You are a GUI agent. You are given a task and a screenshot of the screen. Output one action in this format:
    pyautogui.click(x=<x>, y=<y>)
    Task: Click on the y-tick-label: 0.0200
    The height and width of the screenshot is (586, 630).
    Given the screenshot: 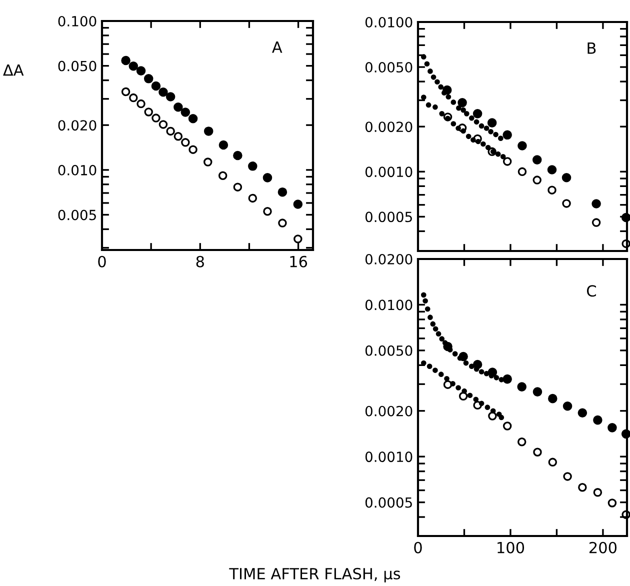 What is the action you would take?
    pyautogui.click(x=388, y=259)
    